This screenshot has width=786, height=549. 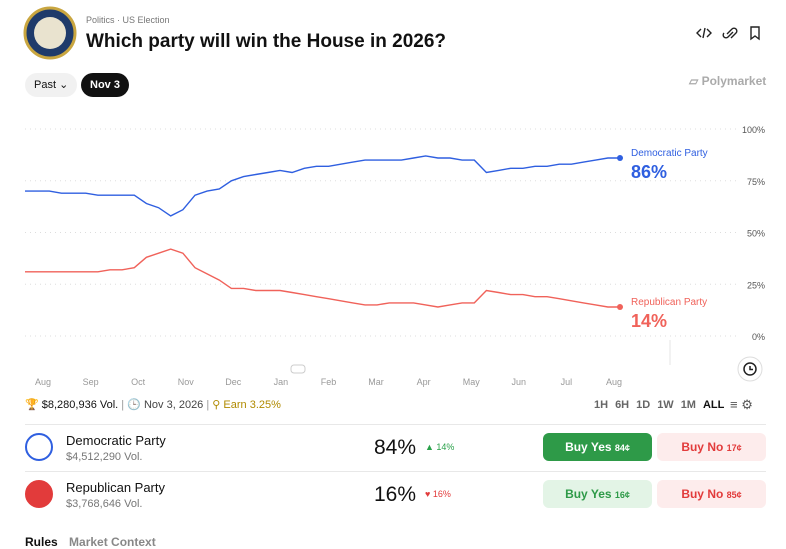 What do you see at coordinates (519, 382) in the screenshot?
I see `x-tick-label: Jun` at bounding box center [519, 382].